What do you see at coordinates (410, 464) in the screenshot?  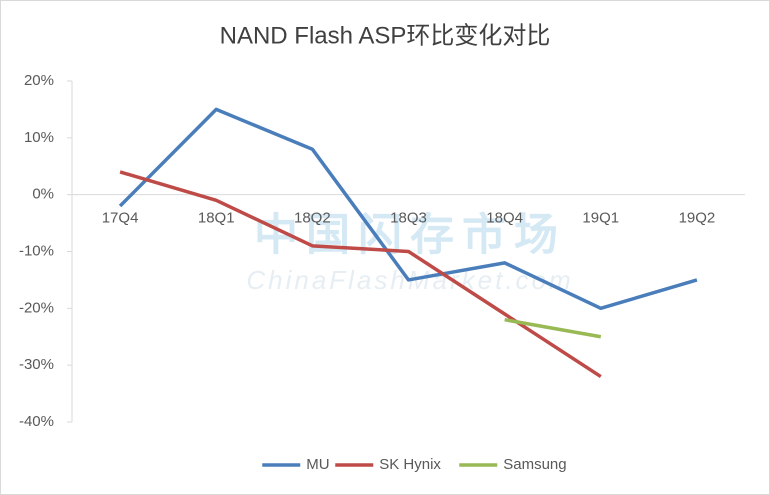 I see `legend-label: SK Hynix` at bounding box center [410, 464].